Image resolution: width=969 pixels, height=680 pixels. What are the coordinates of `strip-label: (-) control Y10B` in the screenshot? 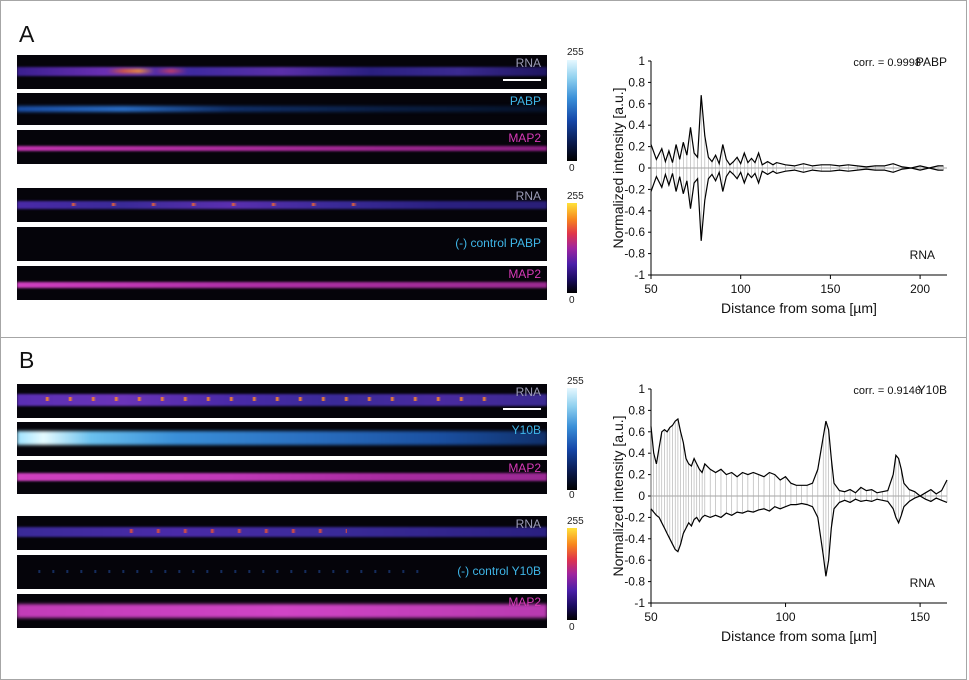 It's located at (499, 571).